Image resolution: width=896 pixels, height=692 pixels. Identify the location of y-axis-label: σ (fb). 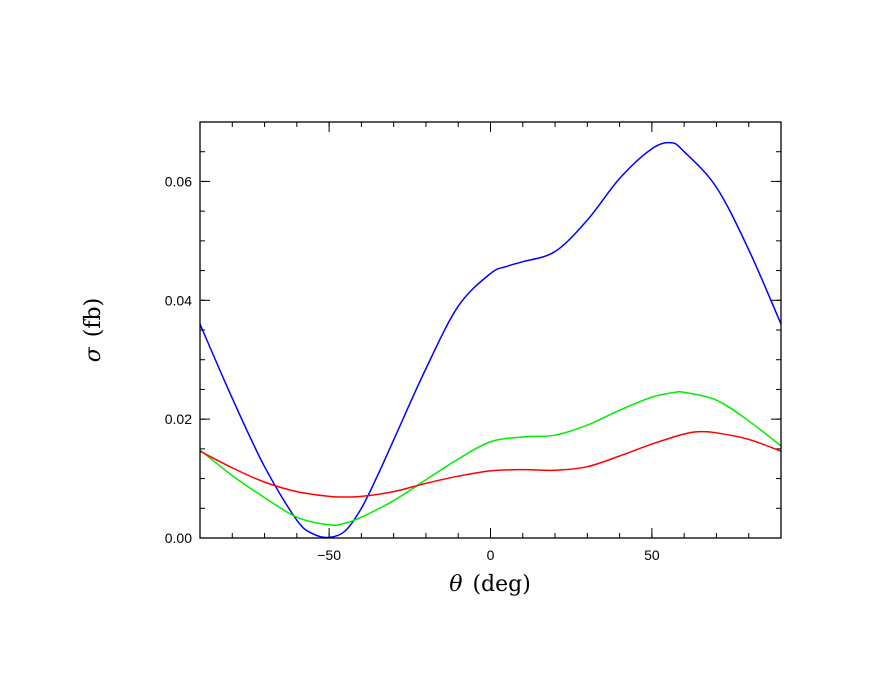
(93, 330).